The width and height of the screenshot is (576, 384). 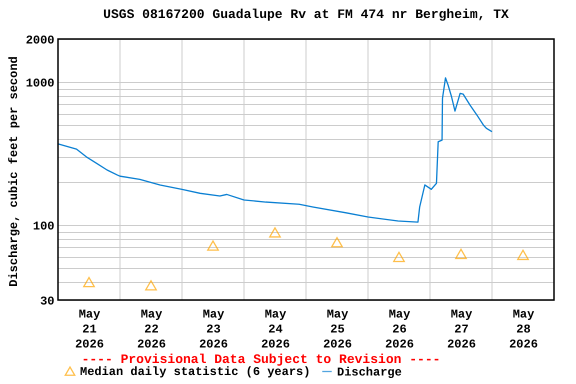 What do you see at coordinates (337, 330) in the screenshot?
I see `x-tick-label: May 25 2026` at bounding box center [337, 330].